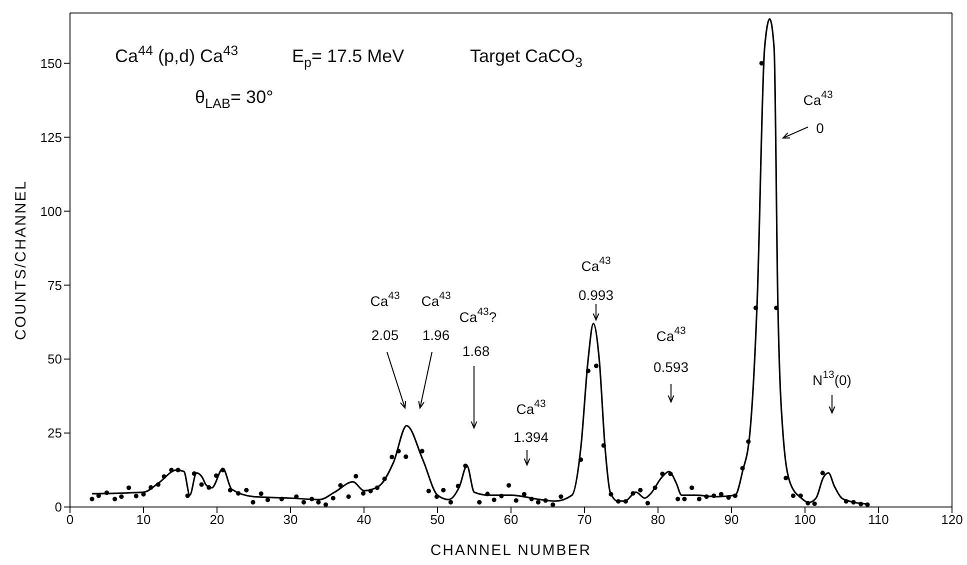 Image resolution: width=967 pixels, height=565 pixels. What do you see at coordinates (671, 367) in the screenshot?
I see `annotation: 0.593` at bounding box center [671, 367].